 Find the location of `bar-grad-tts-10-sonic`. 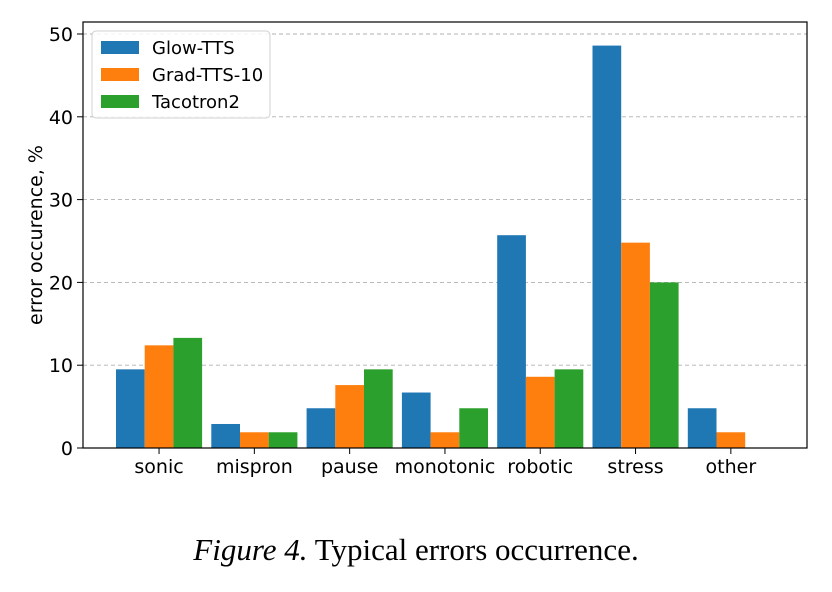

bar-grad-tts-10-sonic is located at coordinates (159, 396).